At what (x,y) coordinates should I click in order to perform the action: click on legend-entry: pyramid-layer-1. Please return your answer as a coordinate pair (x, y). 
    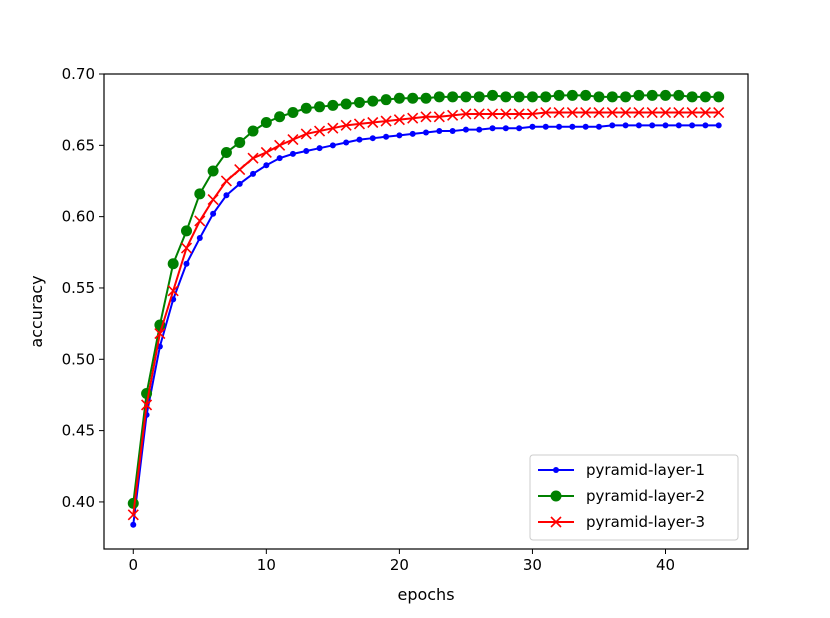
    Looking at the image, I should click on (621, 470).